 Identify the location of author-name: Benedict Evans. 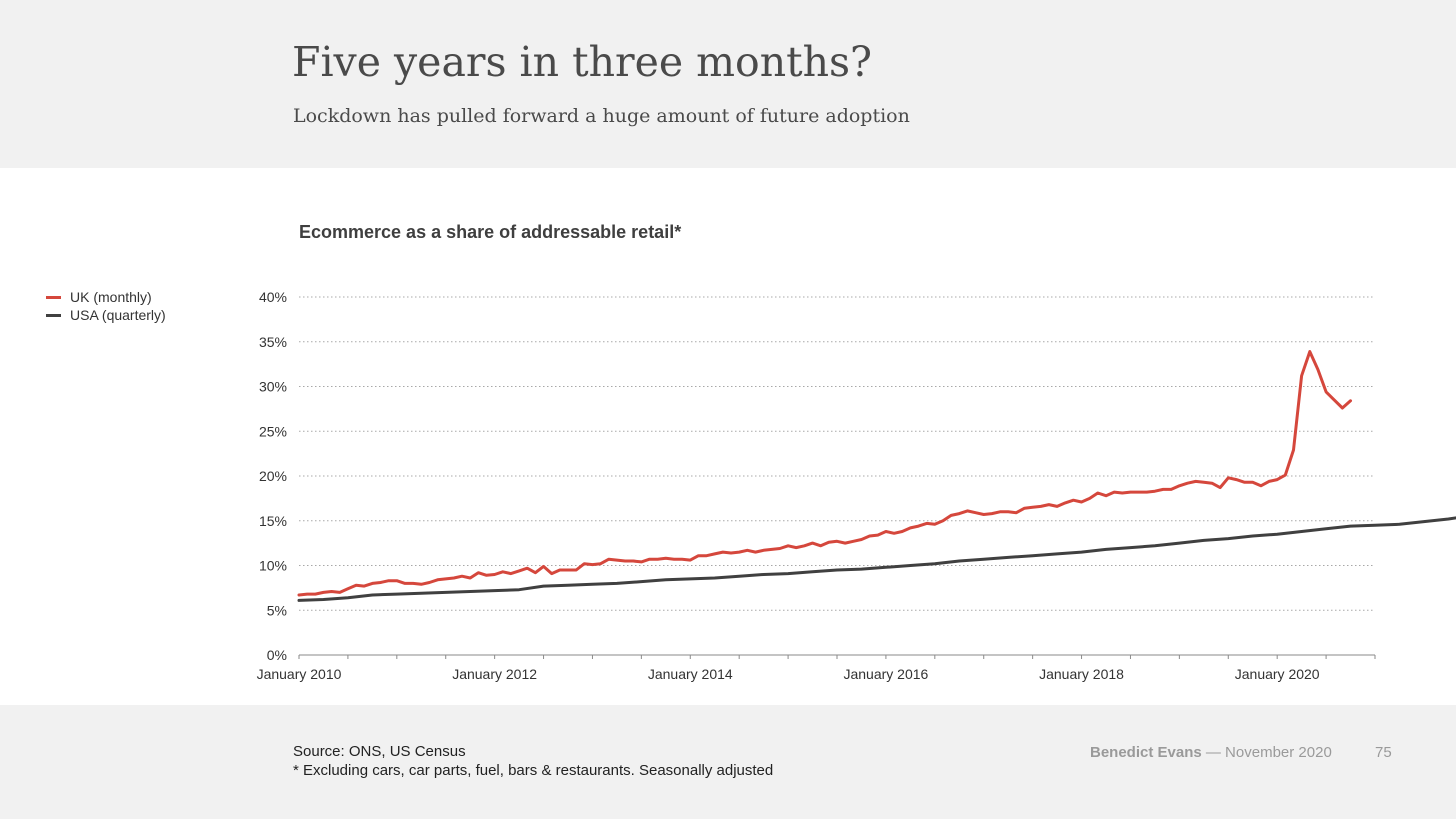
(1146, 752).